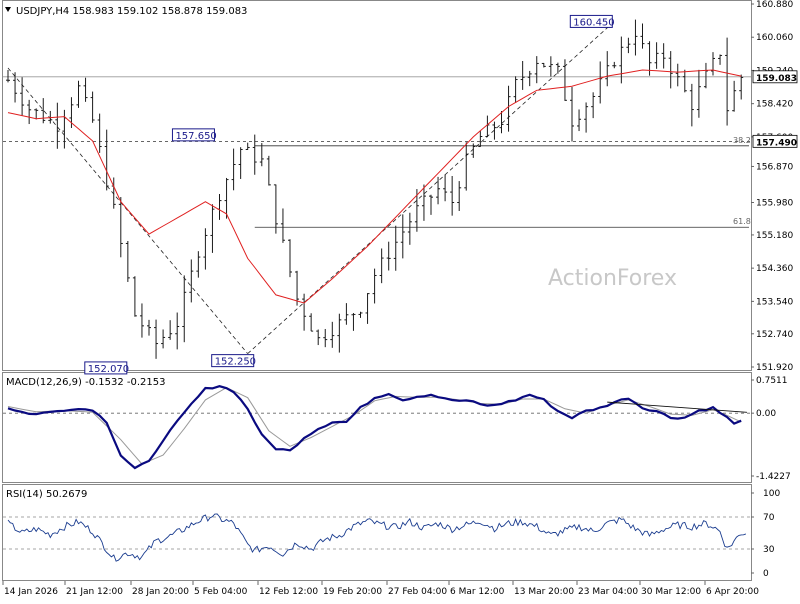 This screenshot has width=800, height=604. What do you see at coordinates (593, 22) in the screenshot?
I see `price-annotation-text: 160.450` at bounding box center [593, 22].